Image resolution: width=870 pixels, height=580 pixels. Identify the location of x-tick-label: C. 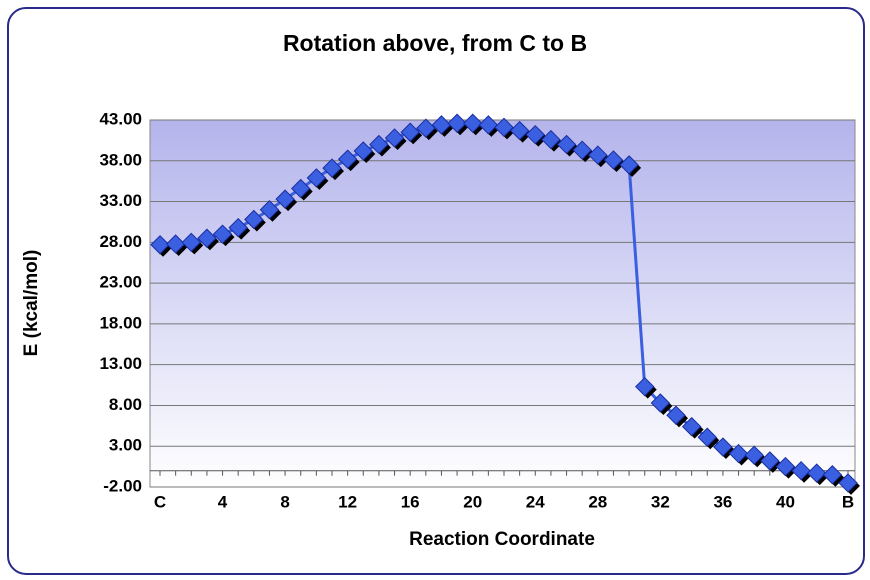
(160, 501).